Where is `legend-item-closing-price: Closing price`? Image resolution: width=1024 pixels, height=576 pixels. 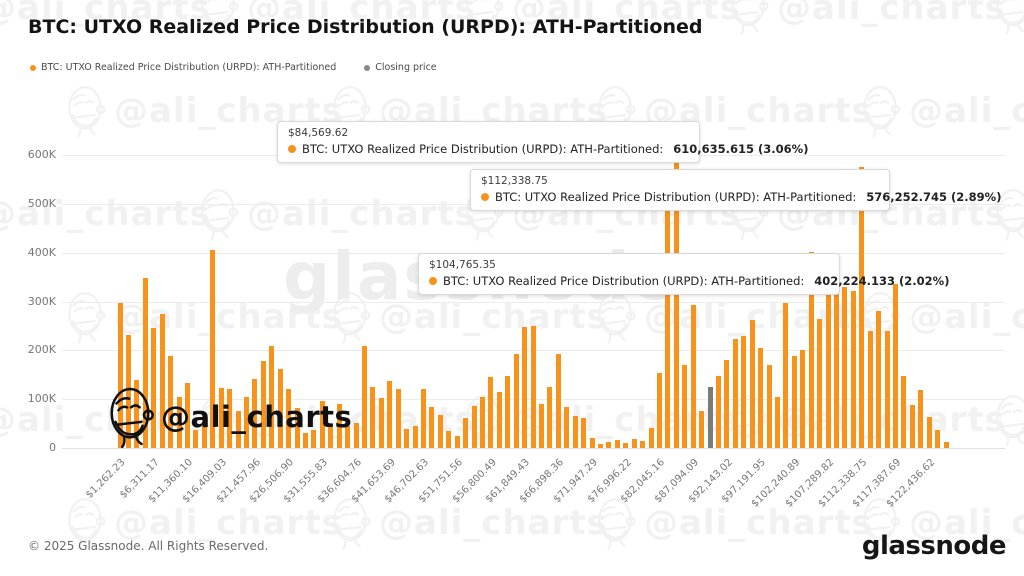 legend-item-closing-price: Closing price is located at coordinates (400, 67).